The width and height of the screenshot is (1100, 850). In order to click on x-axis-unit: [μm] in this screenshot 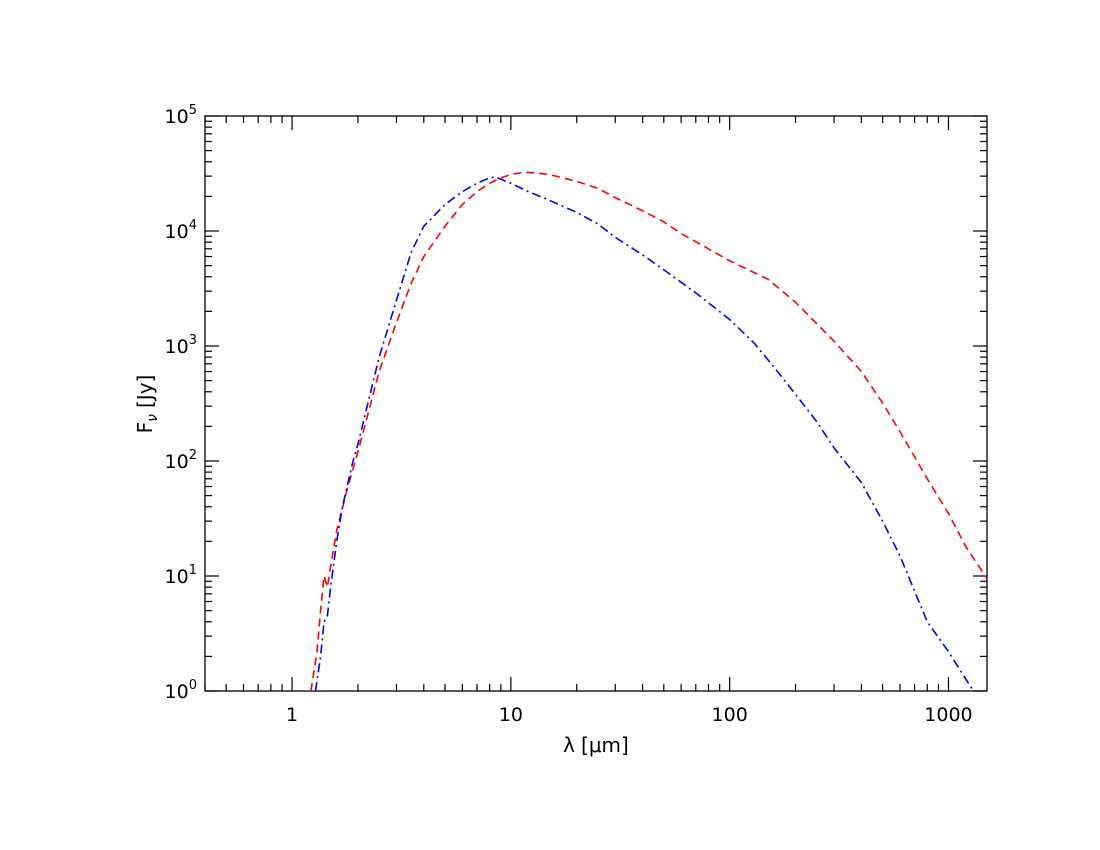, I will do `click(605, 745)`.